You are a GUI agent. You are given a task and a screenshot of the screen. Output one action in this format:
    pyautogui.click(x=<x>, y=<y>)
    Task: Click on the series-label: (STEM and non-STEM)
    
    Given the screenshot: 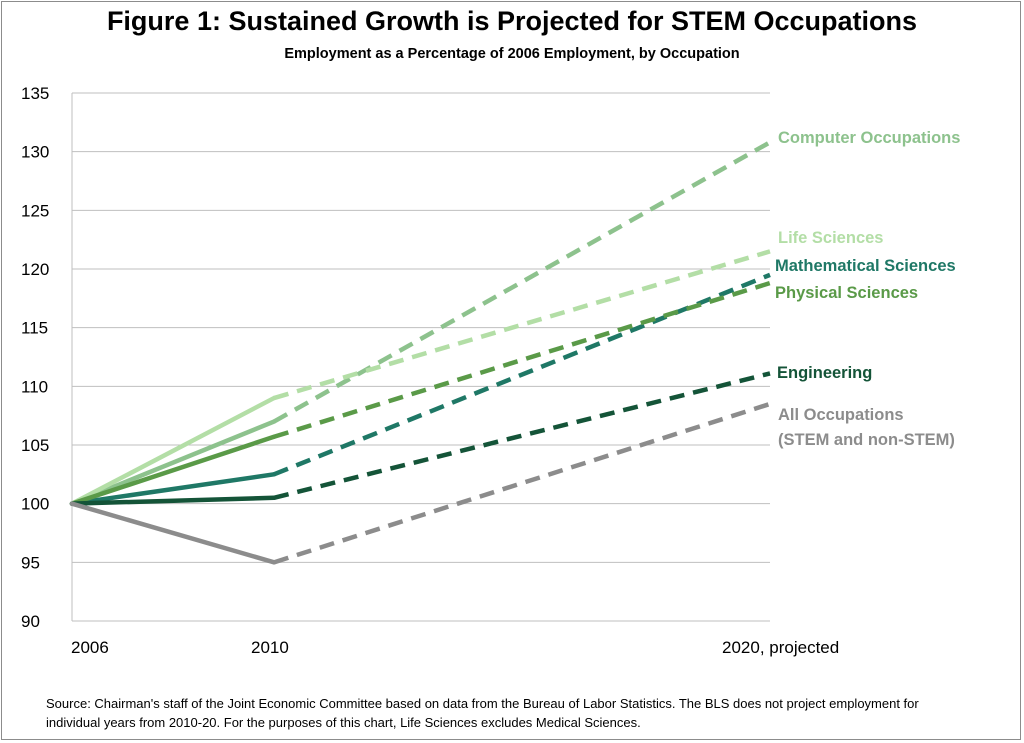 What is the action you would take?
    pyautogui.click(x=866, y=440)
    